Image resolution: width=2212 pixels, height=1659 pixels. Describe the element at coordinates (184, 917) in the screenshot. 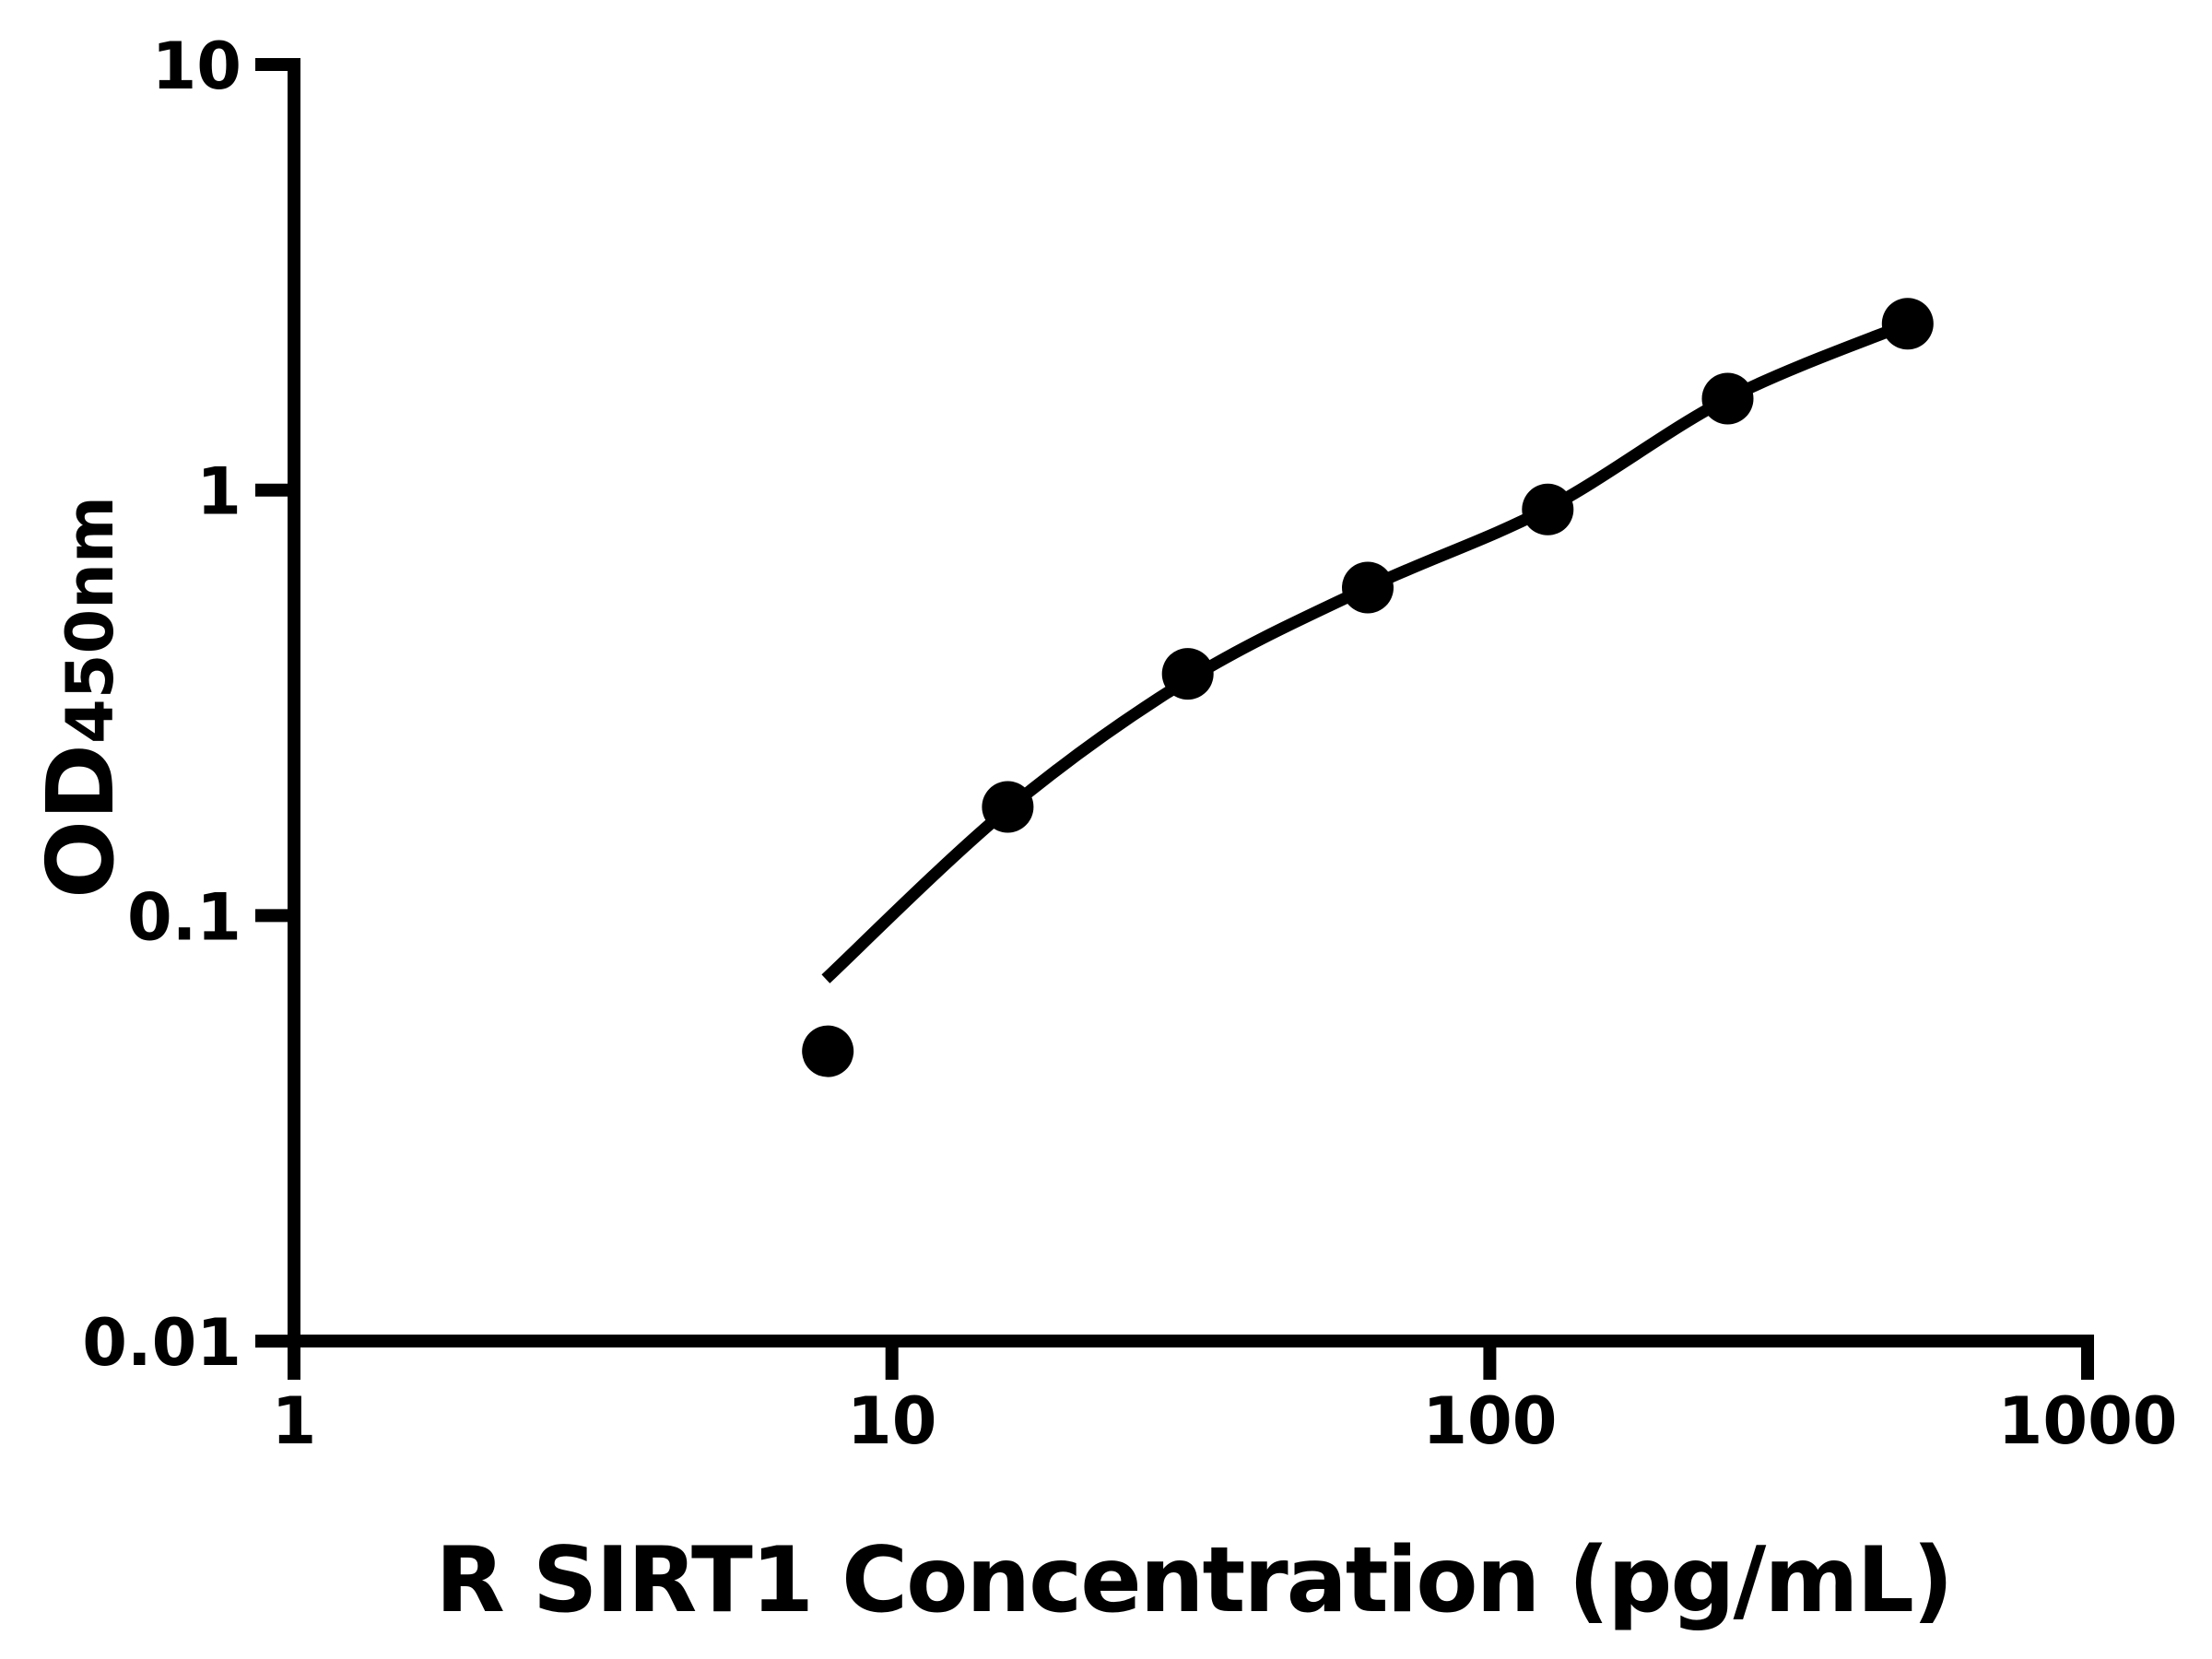

I see `y-tick-label: 0.1` at that location.